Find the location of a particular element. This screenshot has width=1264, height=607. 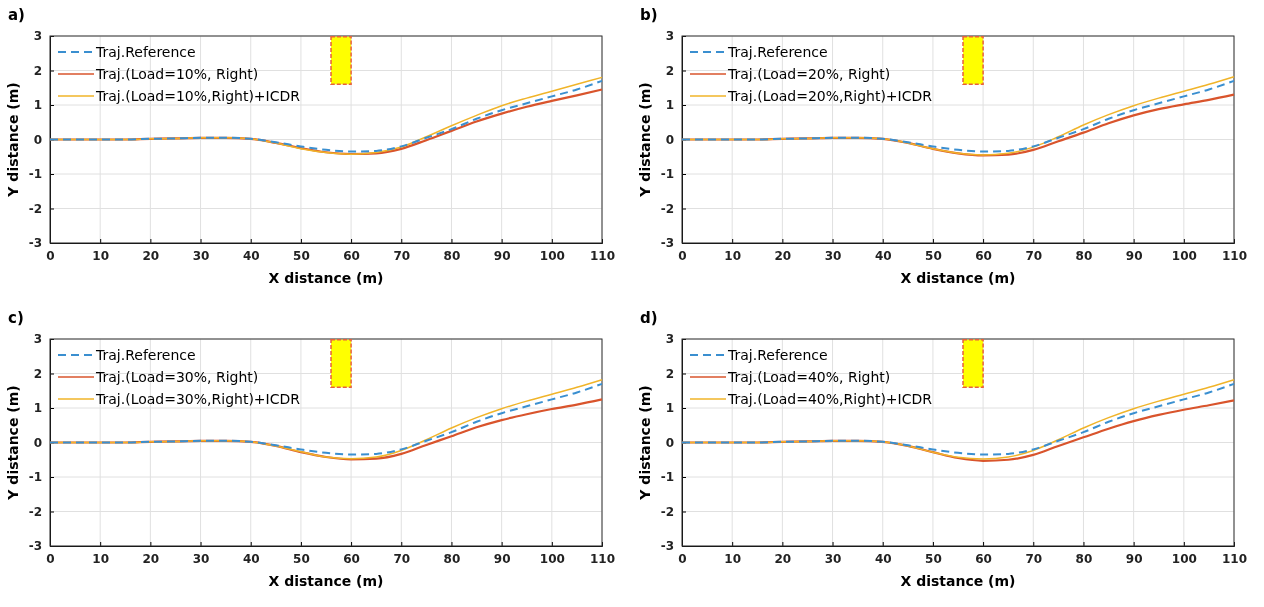

legend-label: Traj.(Load=30%,Right)+ICDR is located at coordinates (198, 399).